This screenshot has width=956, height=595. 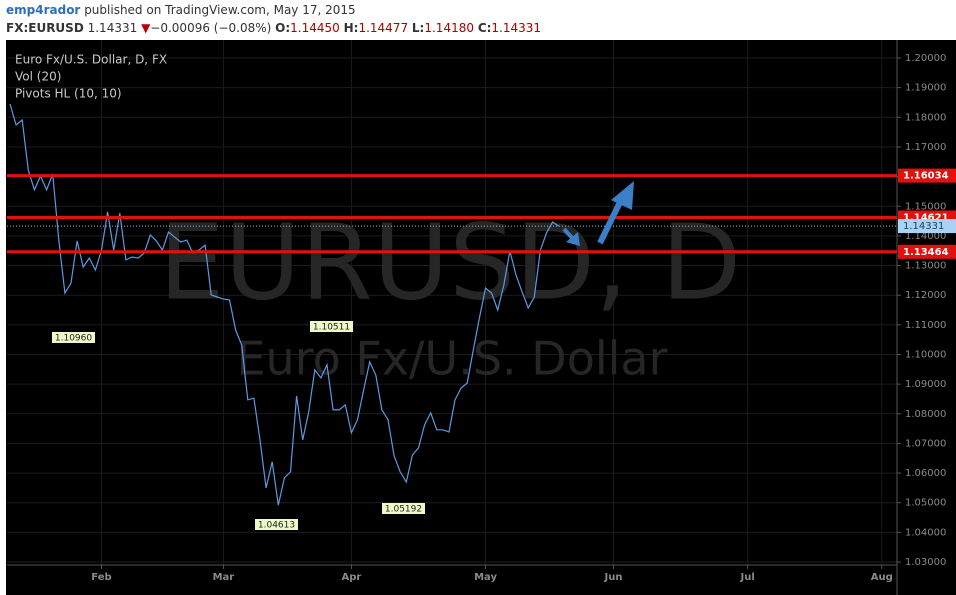 I want to click on axis-background, so click(x=926, y=317).